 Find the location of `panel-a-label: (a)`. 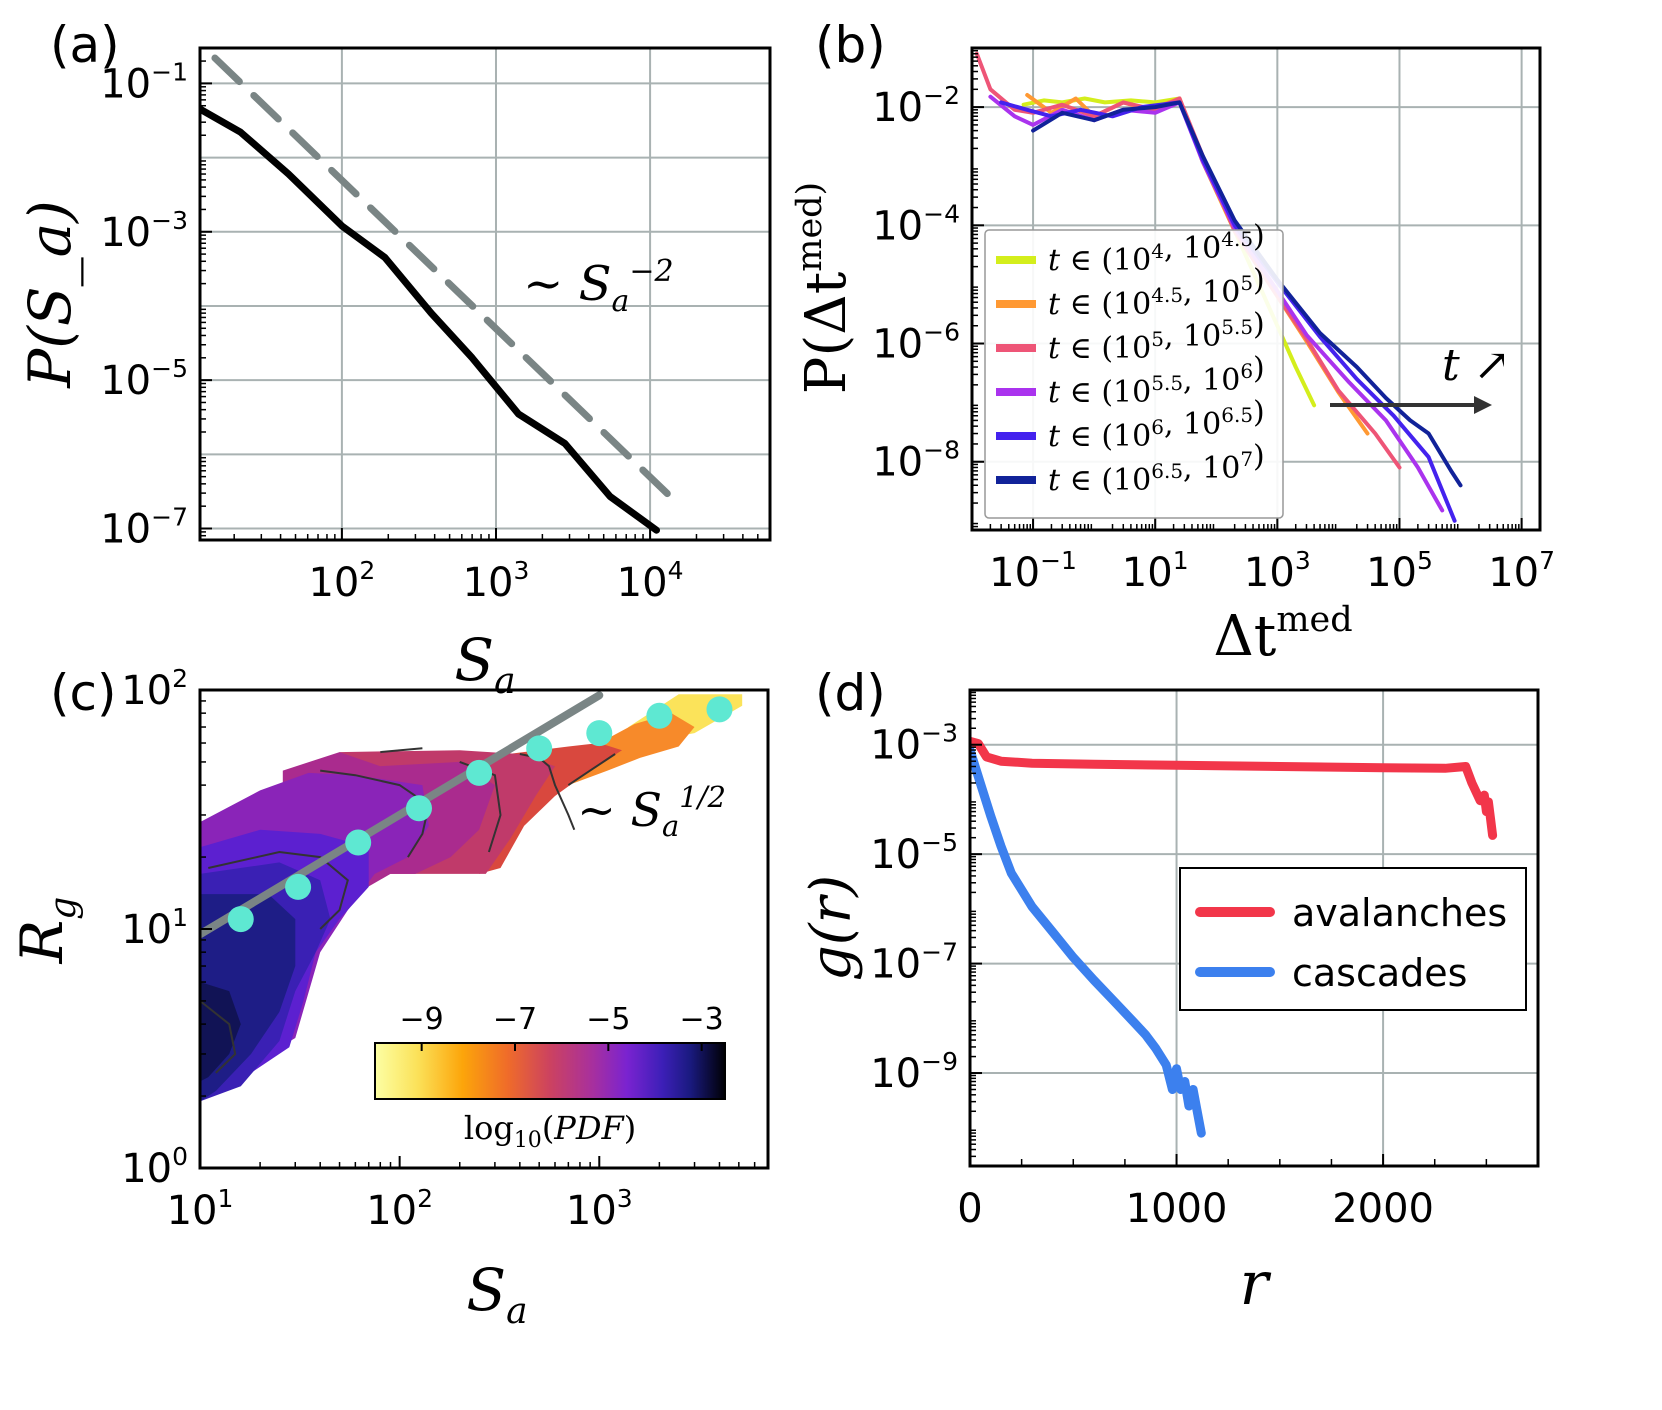

panel-a-label: (a) is located at coordinates (85, 45).